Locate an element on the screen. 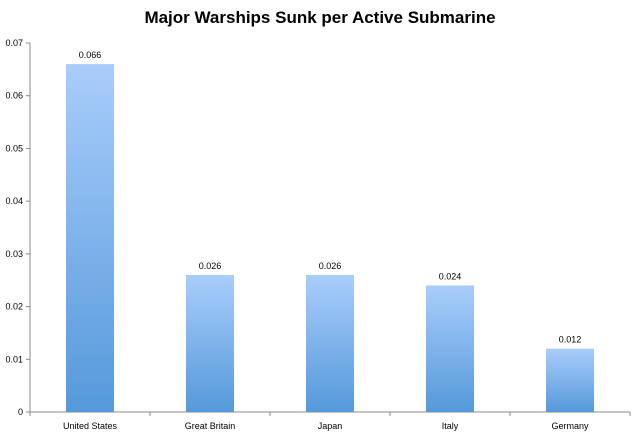 This screenshot has height=436, width=640. y-tick-label: 0.04 is located at coordinates (14, 201).